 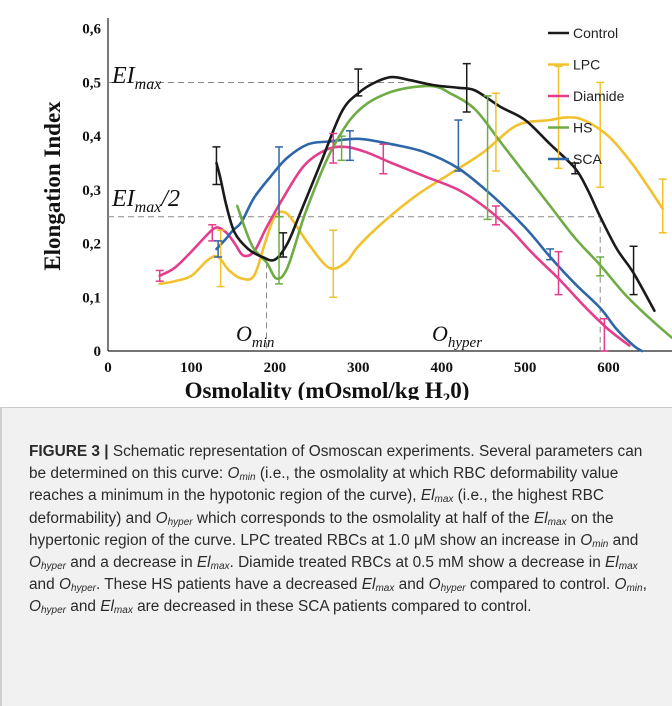 I want to click on y-axis-title: Elongation Index, so click(x=52, y=186).